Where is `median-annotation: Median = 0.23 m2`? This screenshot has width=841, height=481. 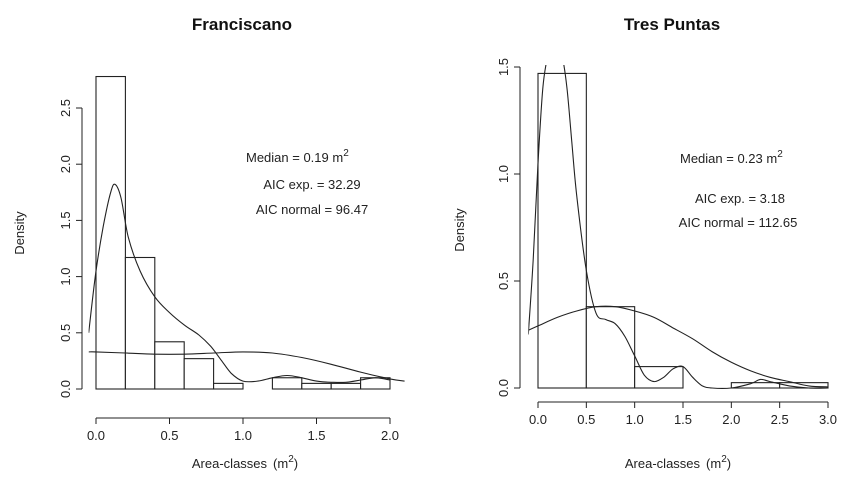 median-annotation: Median = 0.23 m2 is located at coordinates (731, 157).